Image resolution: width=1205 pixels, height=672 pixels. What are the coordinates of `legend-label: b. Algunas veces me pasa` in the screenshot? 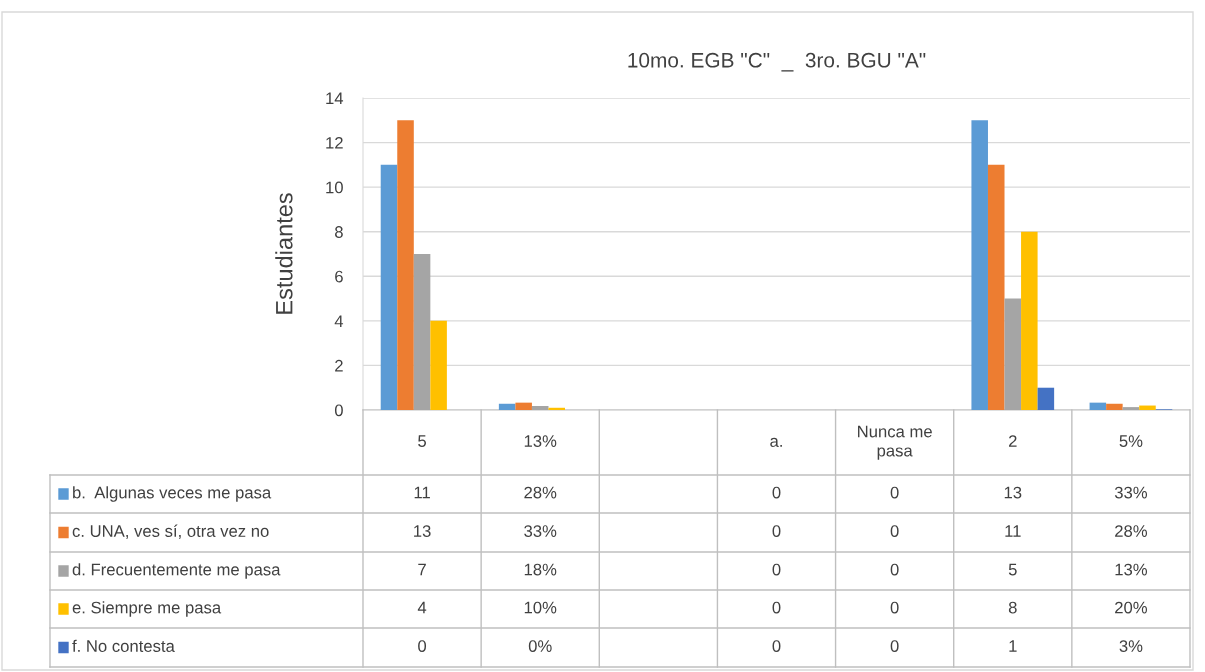 It's located at (172, 494).